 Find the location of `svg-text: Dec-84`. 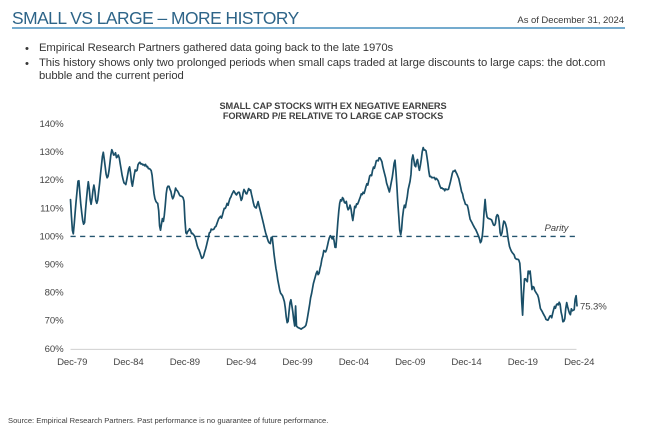

svg-text: Dec-84 is located at coordinates (128, 362).